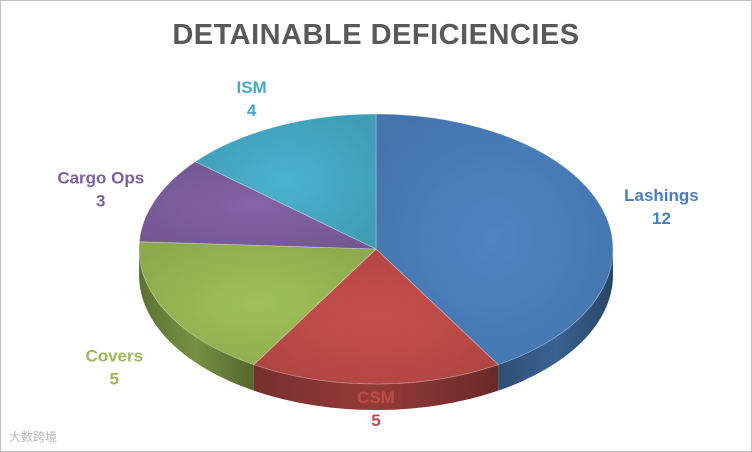 The image size is (752, 452). What do you see at coordinates (196, 320) in the screenshot?
I see `pie-side-covers` at bounding box center [196, 320].